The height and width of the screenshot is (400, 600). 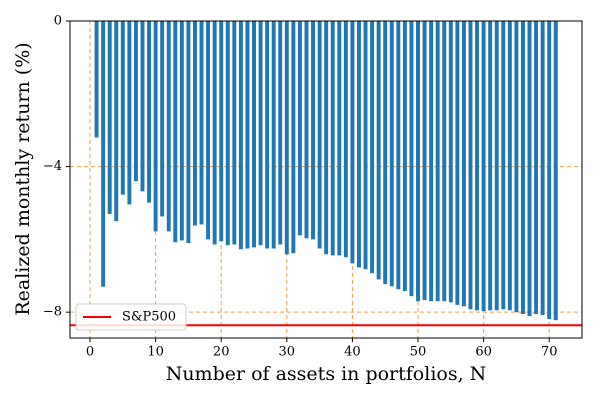 I want to click on x-tick-label: 0, so click(x=90, y=352).